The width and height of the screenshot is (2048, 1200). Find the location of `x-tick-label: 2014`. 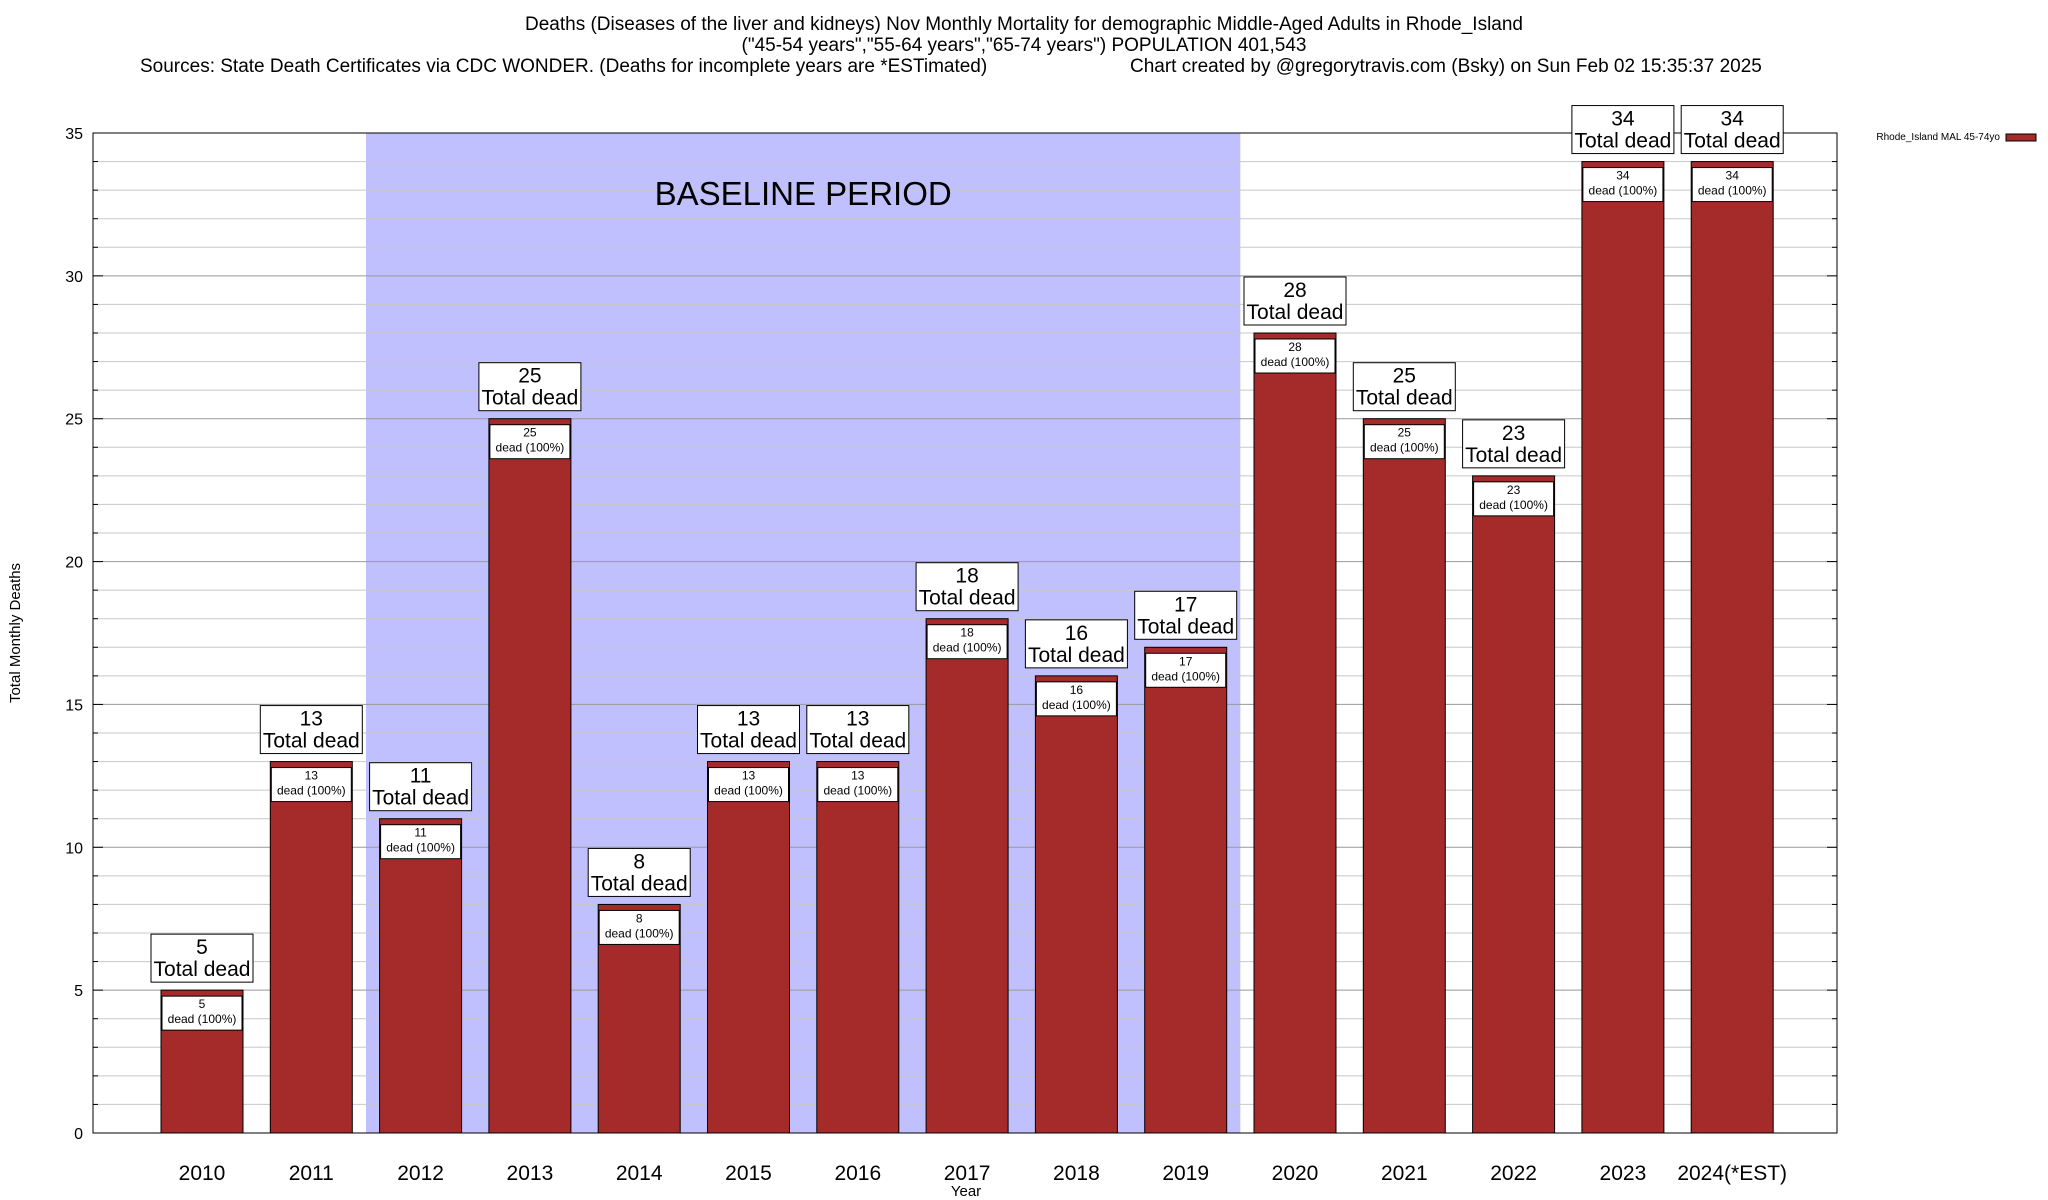

x-tick-label: 2014 is located at coordinates (639, 1173).